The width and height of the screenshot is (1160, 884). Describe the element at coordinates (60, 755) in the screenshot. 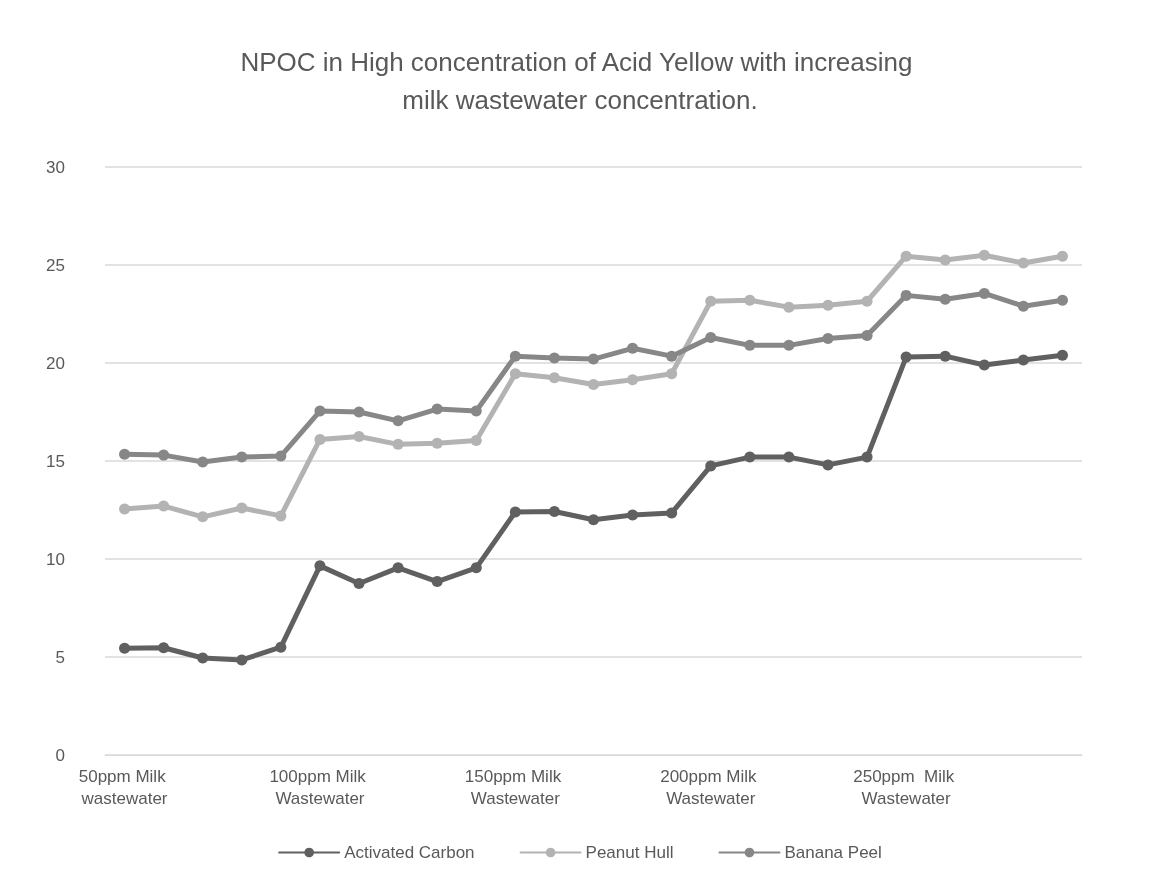

I see `y-tick-label: 0` at that location.